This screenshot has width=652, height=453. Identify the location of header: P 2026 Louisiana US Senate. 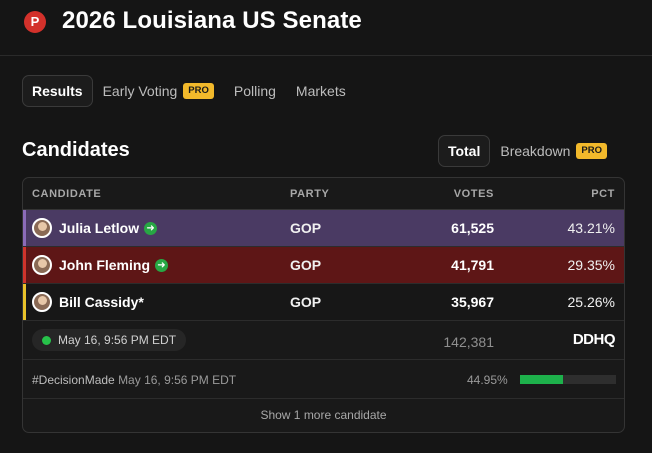
(326, 28).